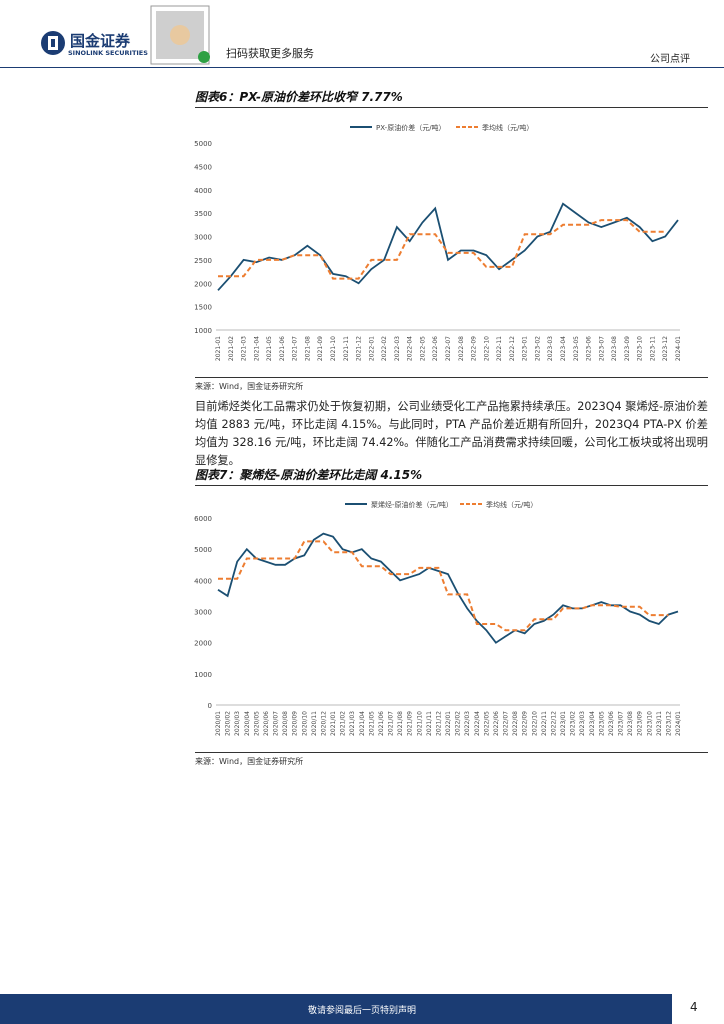 The height and width of the screenshot is (1024, 724). What do you see at coordinates (314, 723) in the screenshot?
I see `x-tick-label: 2020/11` at bounding box center [314, 723].